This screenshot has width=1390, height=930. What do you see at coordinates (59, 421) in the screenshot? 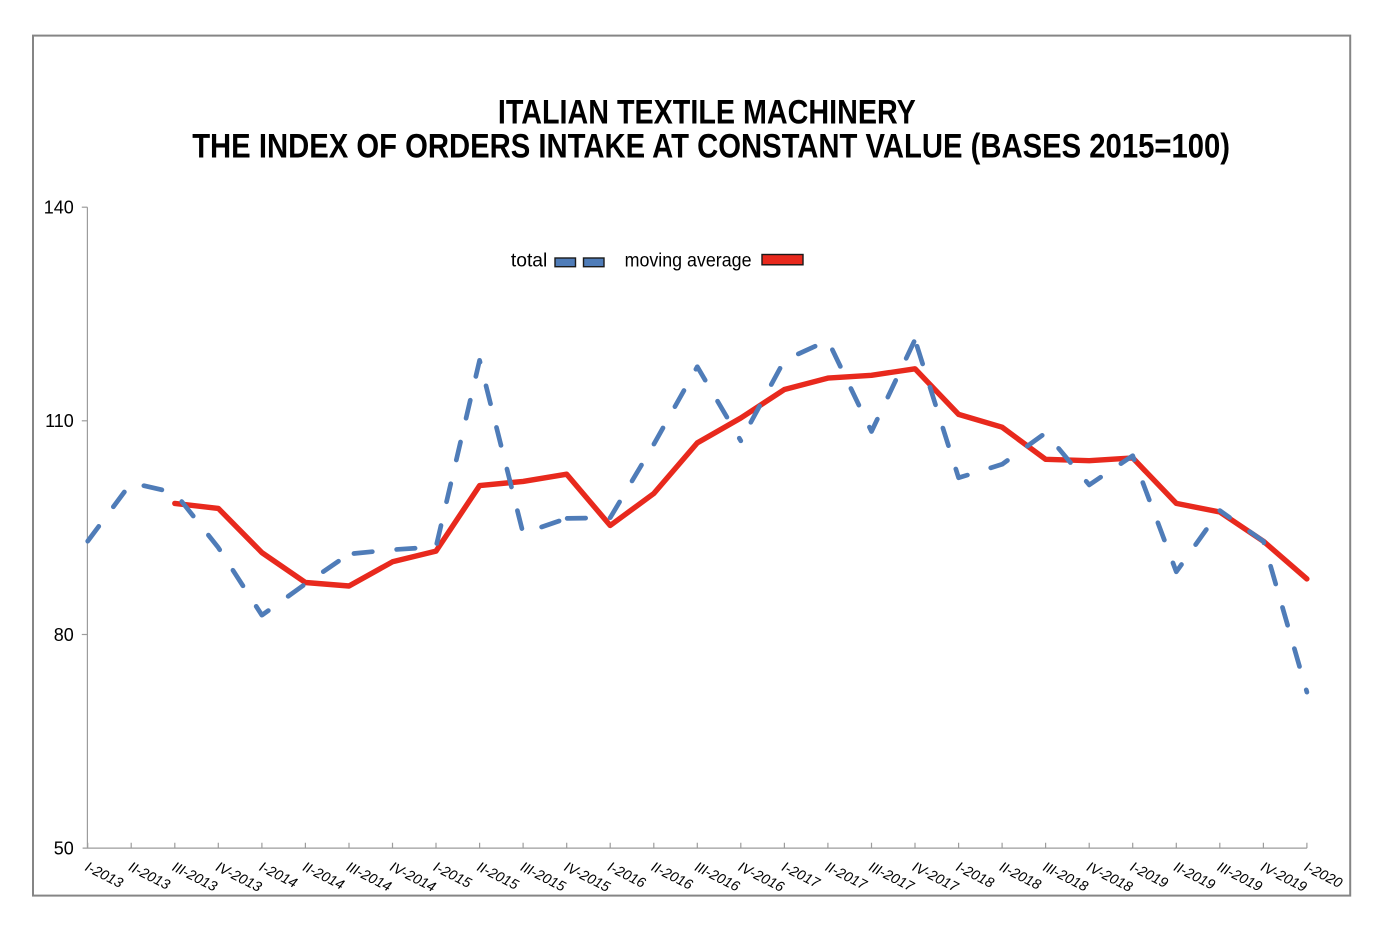
I see `svg-text: 110` at bounding box center [59, 421].